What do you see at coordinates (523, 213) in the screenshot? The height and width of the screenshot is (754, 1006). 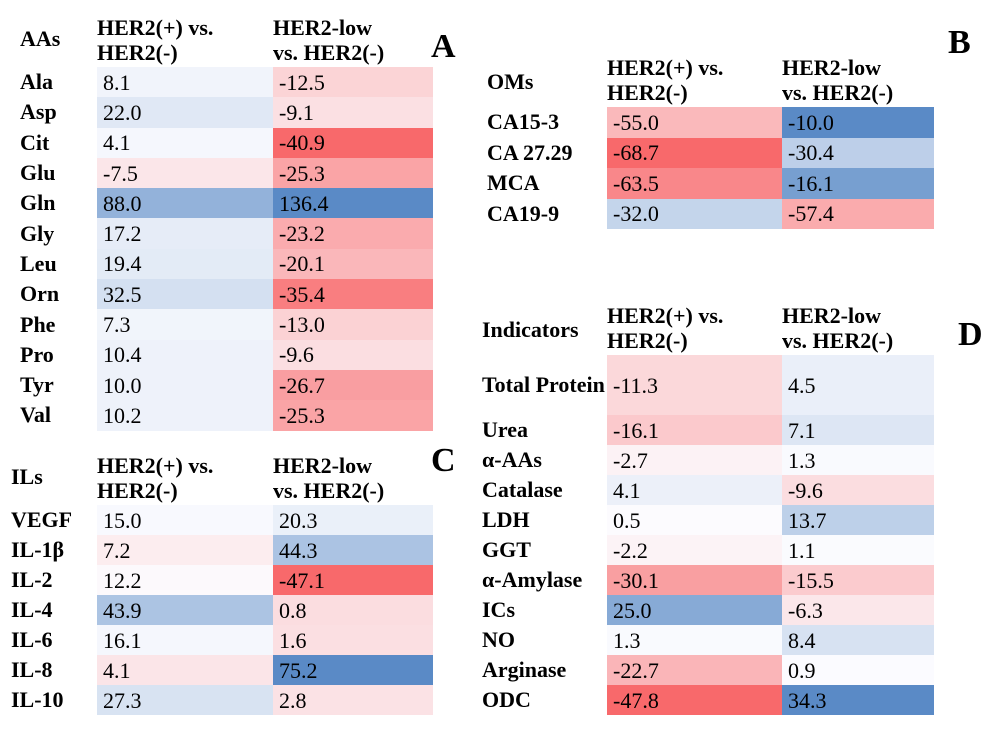 I see `row-label-text: CA19-9` at bounding box center [523, 213].